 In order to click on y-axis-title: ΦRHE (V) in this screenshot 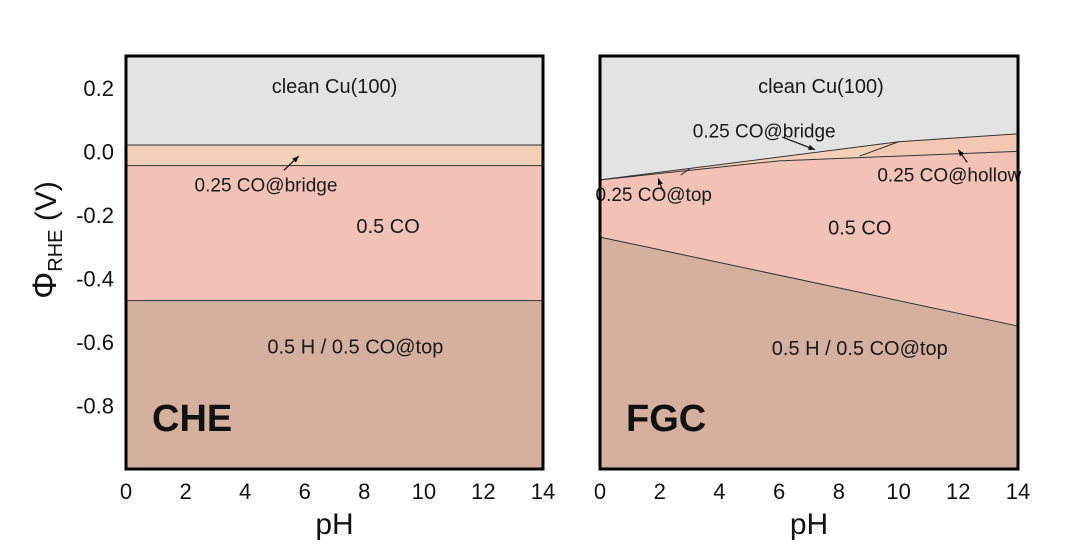, I will do `click(46, 240)`.